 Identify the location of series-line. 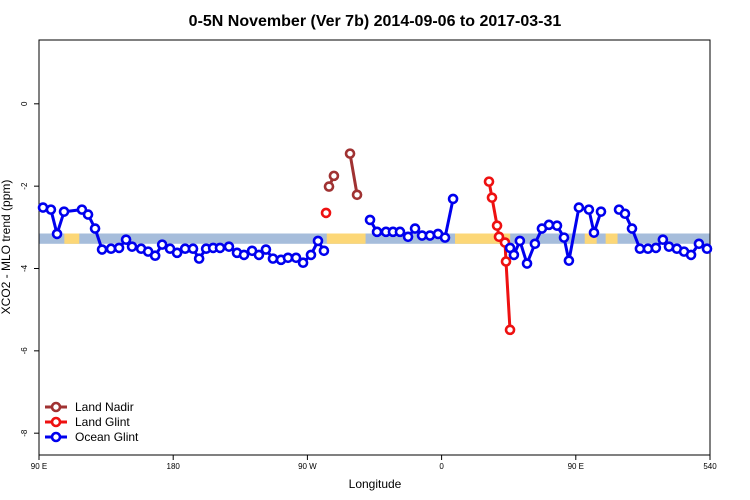
(499, 255).